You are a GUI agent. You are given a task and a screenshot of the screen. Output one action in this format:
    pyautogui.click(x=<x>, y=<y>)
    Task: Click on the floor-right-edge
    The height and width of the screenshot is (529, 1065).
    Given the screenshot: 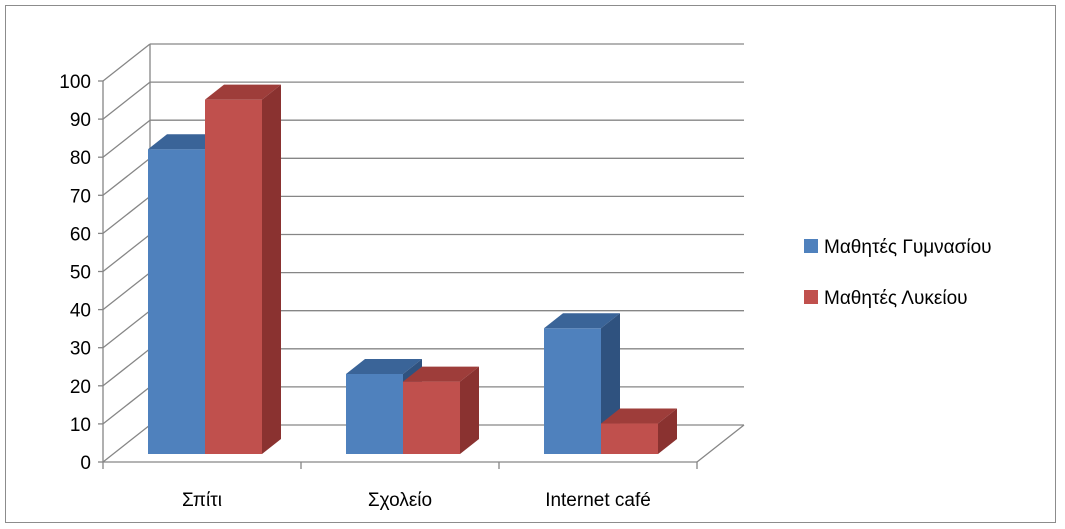 What is the action you would take?
    pyautogui.click(x=720, y=443)
    